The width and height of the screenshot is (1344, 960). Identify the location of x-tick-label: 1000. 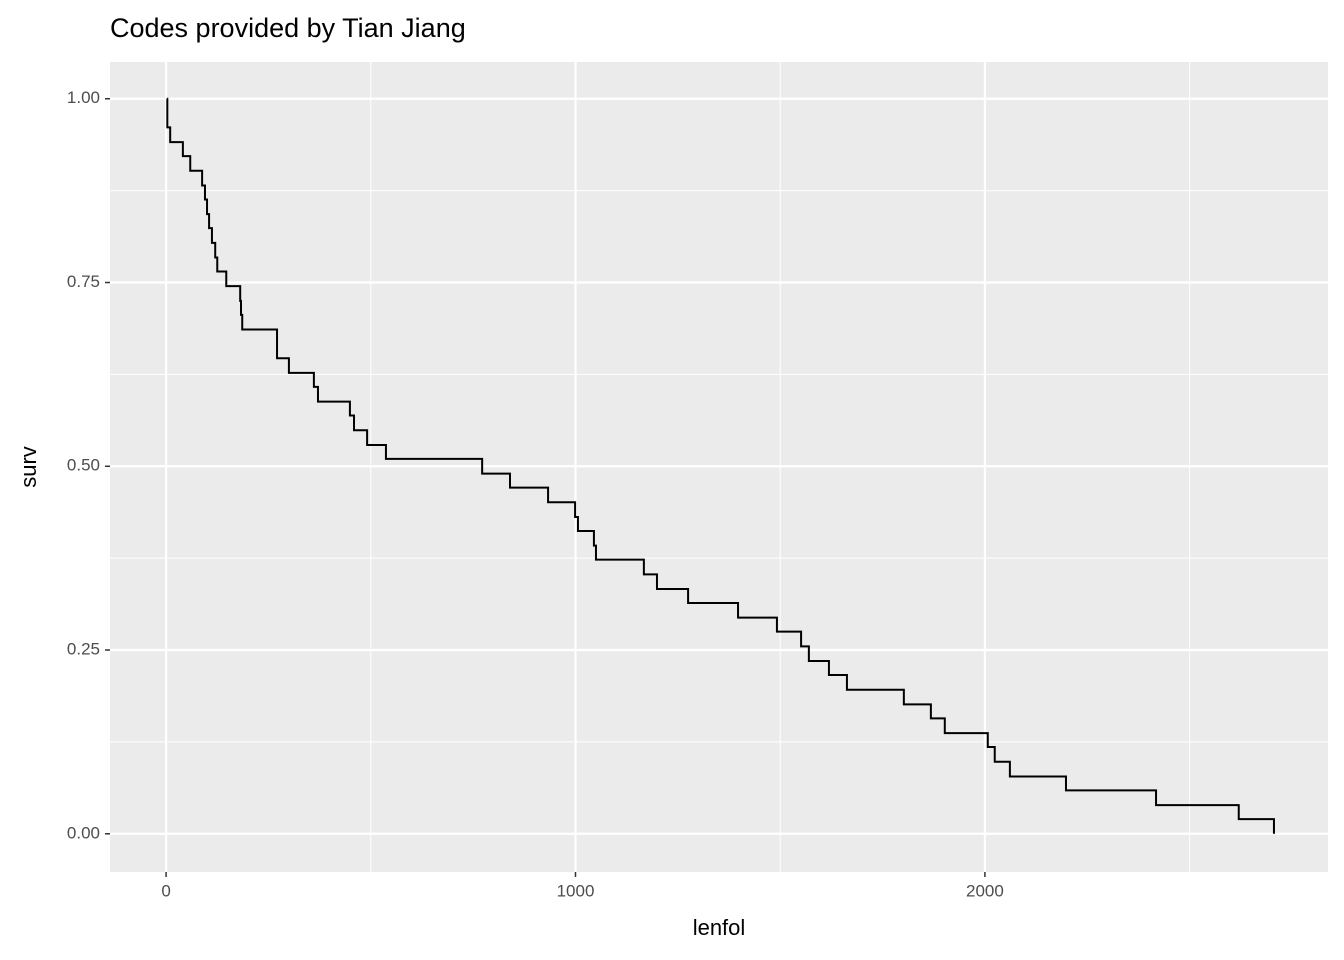
(576, 890).